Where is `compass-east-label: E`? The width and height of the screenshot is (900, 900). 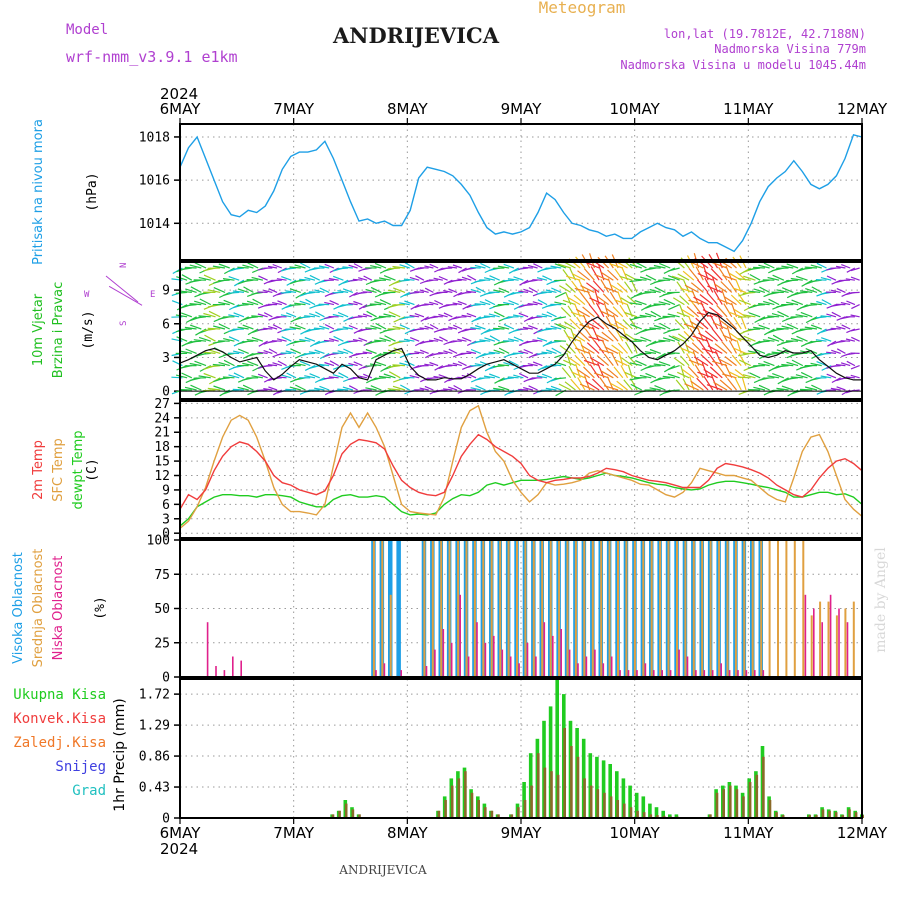
compass-east-label: E is located at coordinates (152, 295).